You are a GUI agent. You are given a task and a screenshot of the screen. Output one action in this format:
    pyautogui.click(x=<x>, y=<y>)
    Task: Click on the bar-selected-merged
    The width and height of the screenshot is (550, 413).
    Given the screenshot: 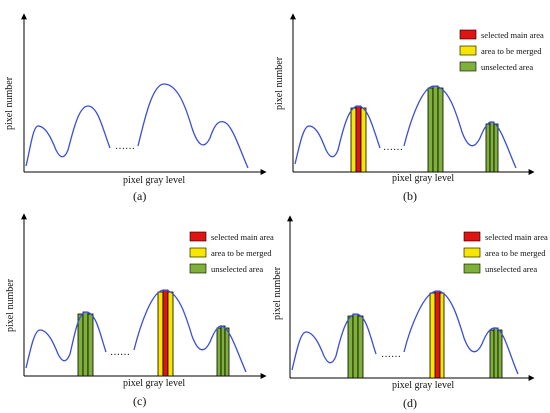 What is the action you would take?
    pyautogui.click(x=437, y=334)
    